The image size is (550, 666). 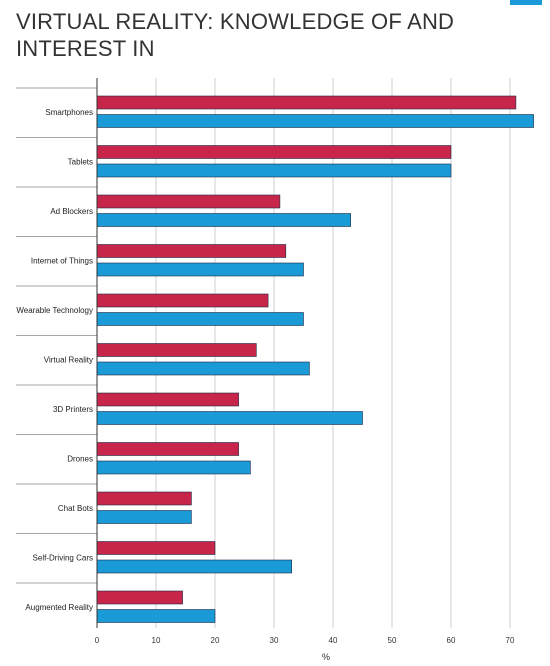 What do you see at coordinates (62, 261) in the screenshot?
I see `category-label-internet-of-things: Internet of Things` at bounding box center [62, 261].